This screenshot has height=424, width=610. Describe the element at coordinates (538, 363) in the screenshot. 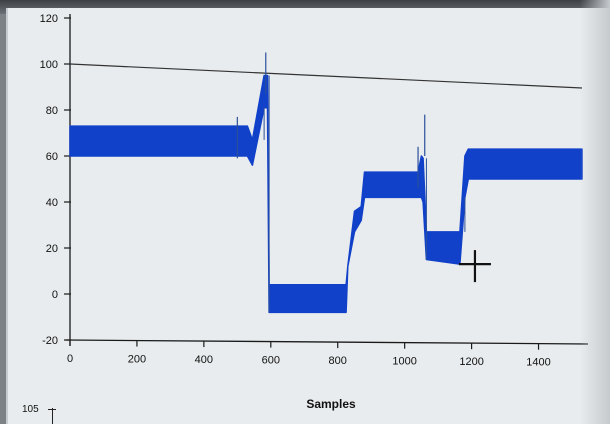

I see `x-tick-label: 1400` at that location.